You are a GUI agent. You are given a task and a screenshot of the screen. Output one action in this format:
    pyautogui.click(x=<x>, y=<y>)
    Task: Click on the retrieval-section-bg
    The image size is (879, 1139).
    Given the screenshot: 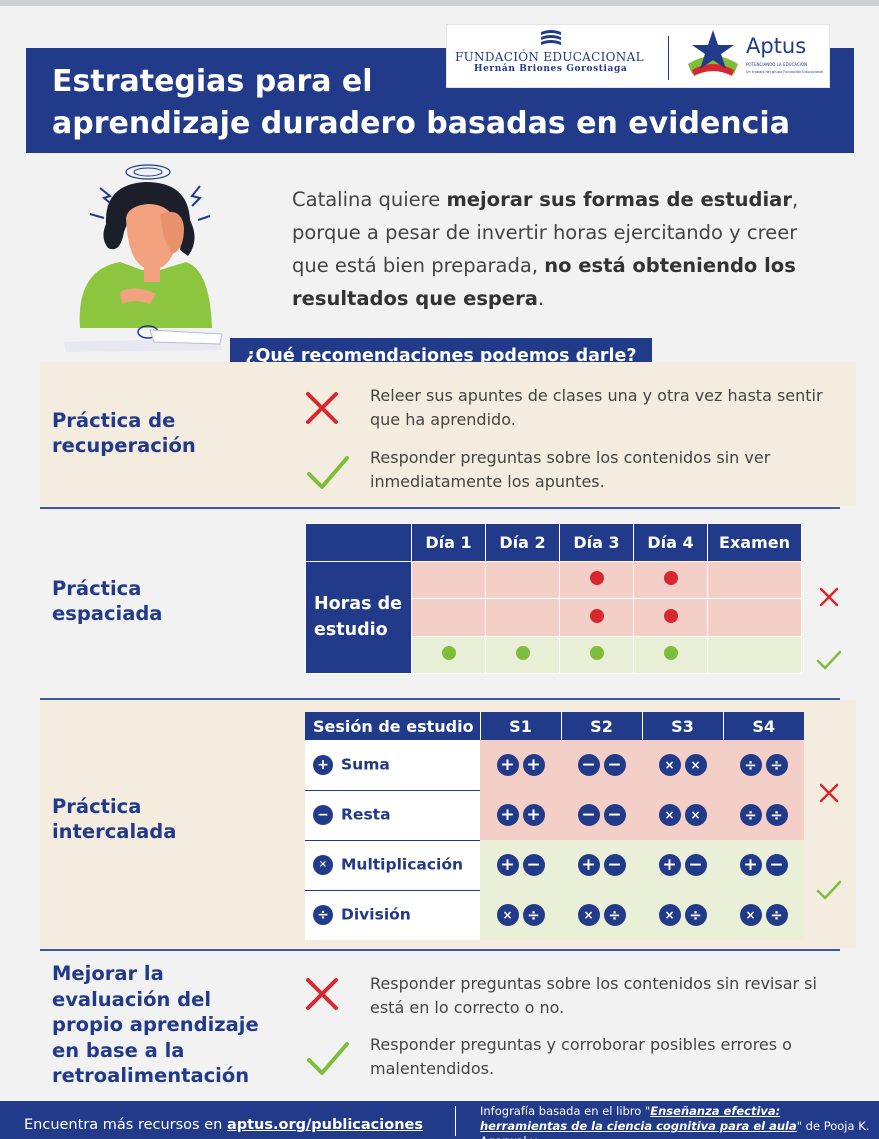 What is the action you would take?
    pyautogui.click(x=448, y=434)
    